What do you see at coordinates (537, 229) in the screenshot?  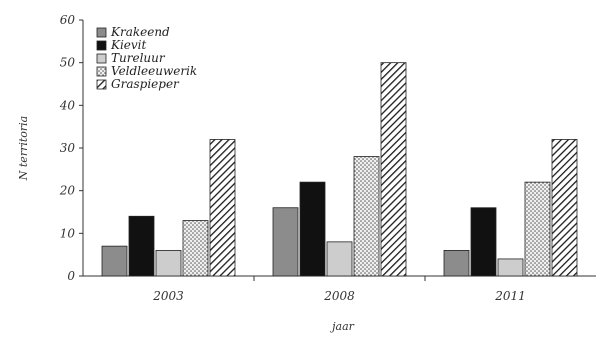 I see `bar-veldleeuwerik-2011` at bounding box center [537, 229].